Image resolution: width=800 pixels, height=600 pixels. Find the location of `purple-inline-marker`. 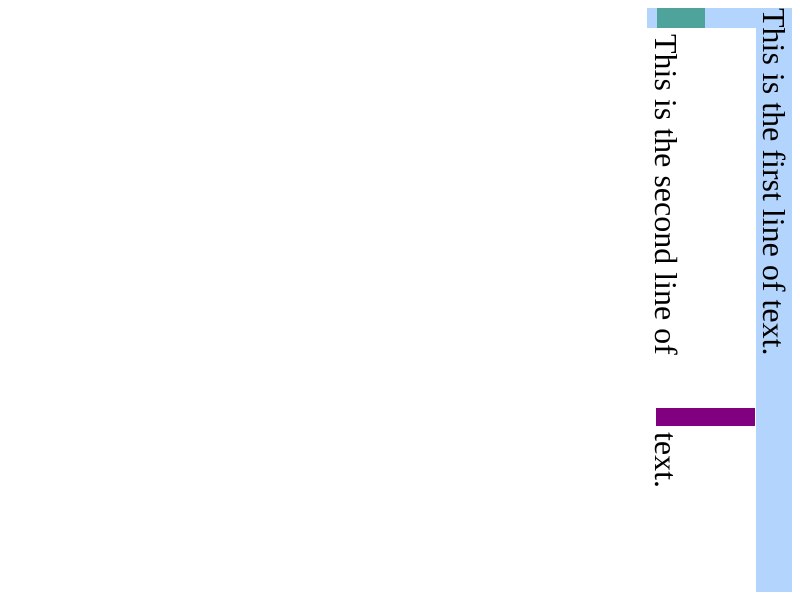

purple-inline-marker is located at coordinates (705, 417).